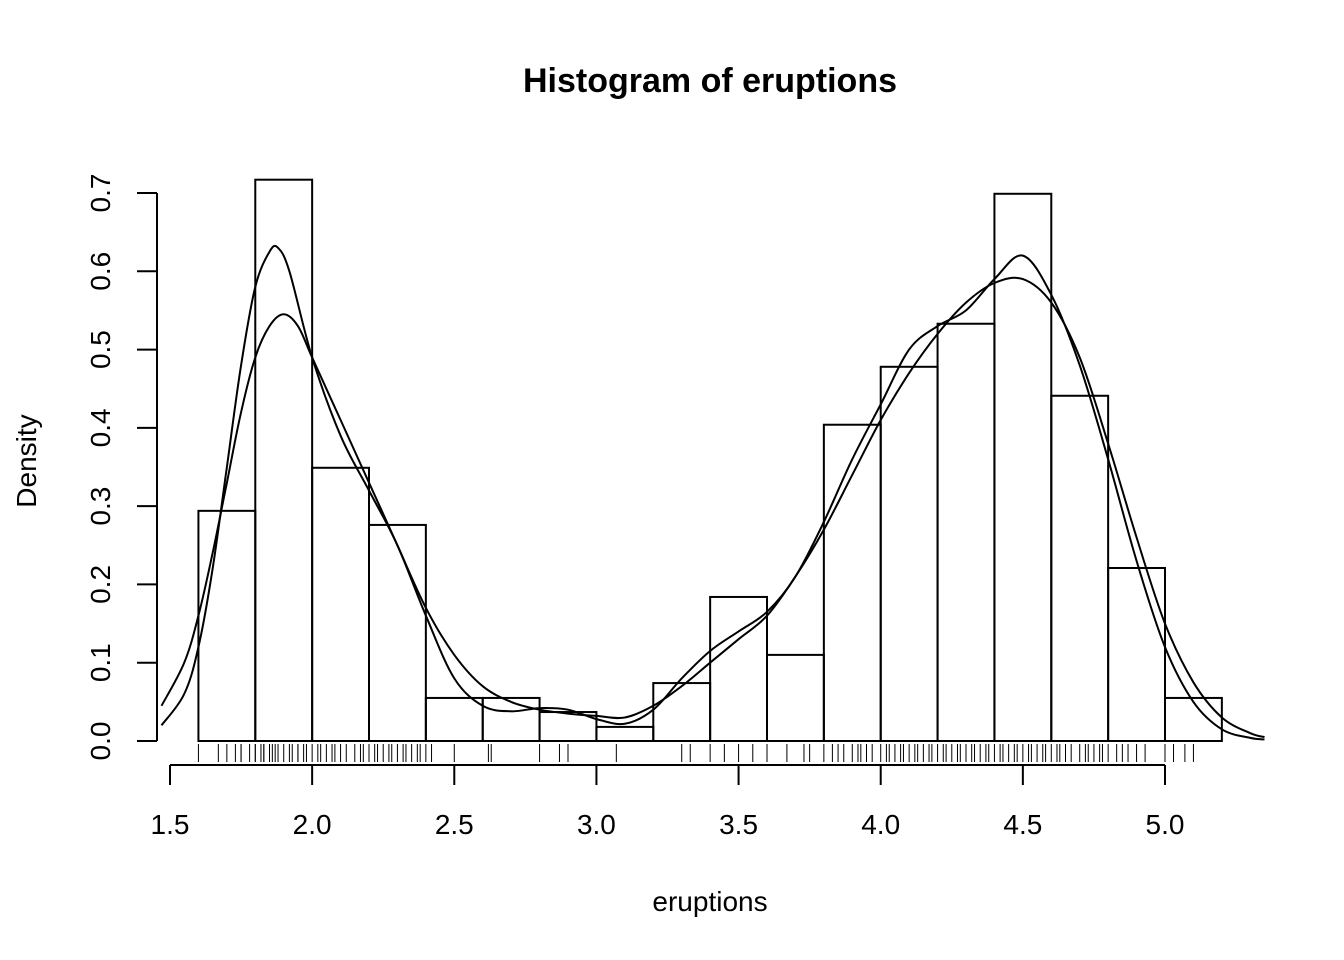 The height and width of the screenshot is (960, 1344). I want to click on y-tick-label: 0.6, so click(100, 271).